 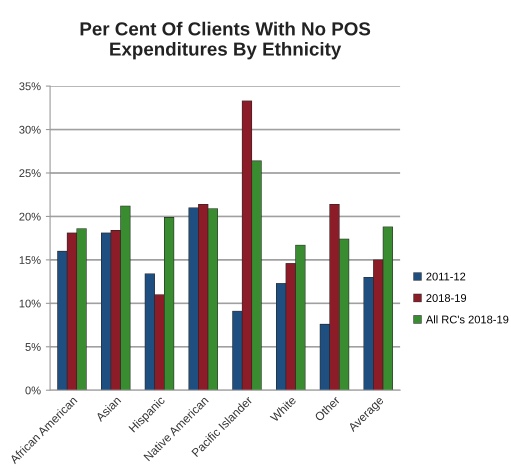 What do you see at coordinates (225, 41) in the screenshot?
I see `chart-title: Per Cent Of Clients With No POS Expenditures By Ethnicity` at bounding box center [225, 41].